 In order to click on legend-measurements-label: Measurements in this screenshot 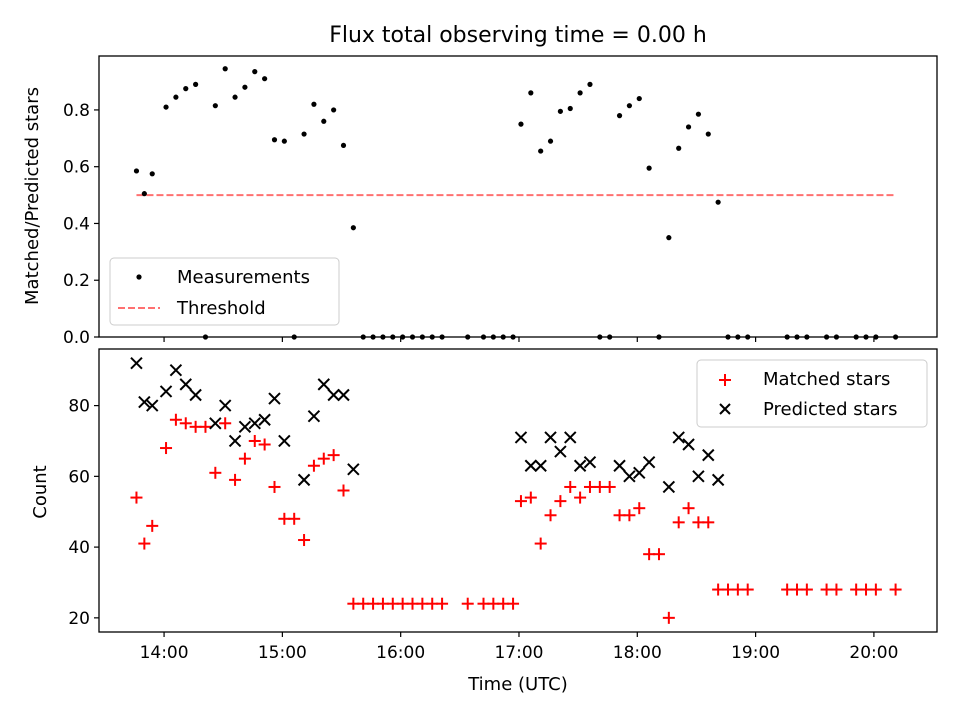, I will do `click(243, 277)`.